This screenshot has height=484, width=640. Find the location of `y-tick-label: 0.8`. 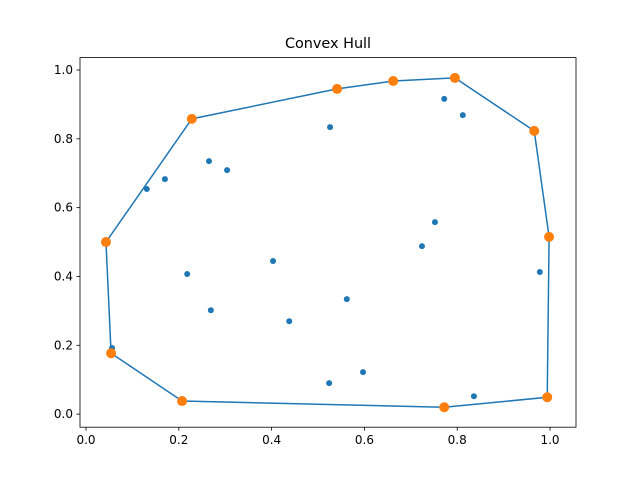

y-tick-label: 0.8 is located at coordinates (63, 139).